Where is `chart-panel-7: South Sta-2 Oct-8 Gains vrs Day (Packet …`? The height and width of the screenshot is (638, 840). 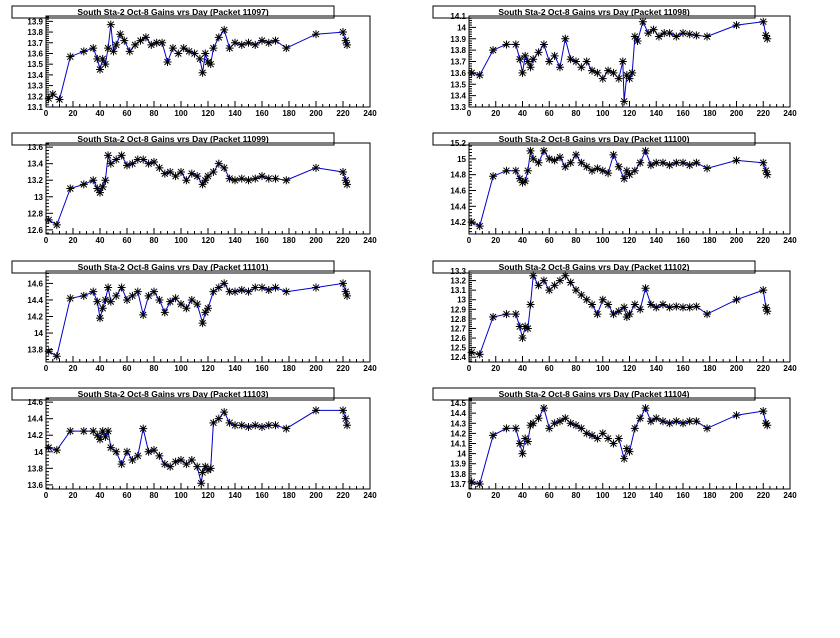 chart-panel-7: South Sta-2 Oct-8 Gains vrs Day (Packet … is located at coordinates (194, 443).